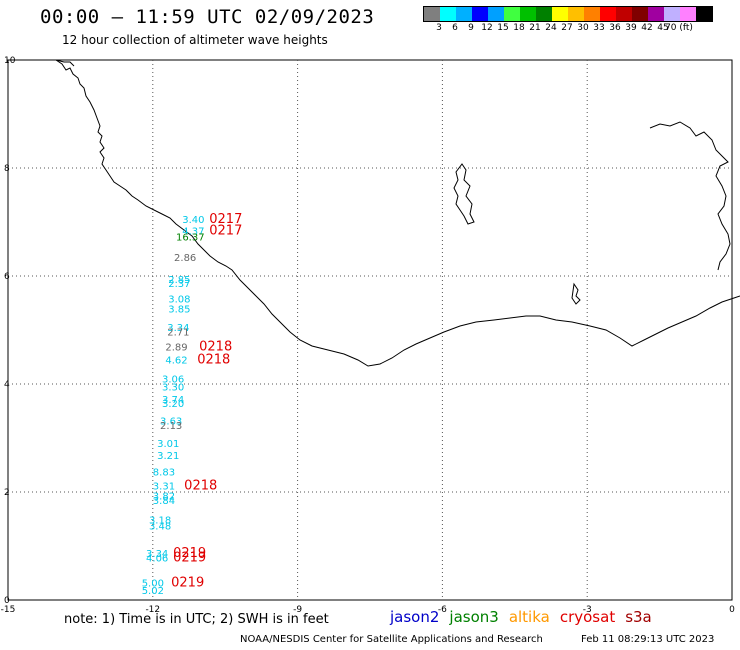 This screenshot has width=740, height=650. Describe the element at coordinates (529, 617) in the screenshot. I see `legend-altika: altika` at that location.